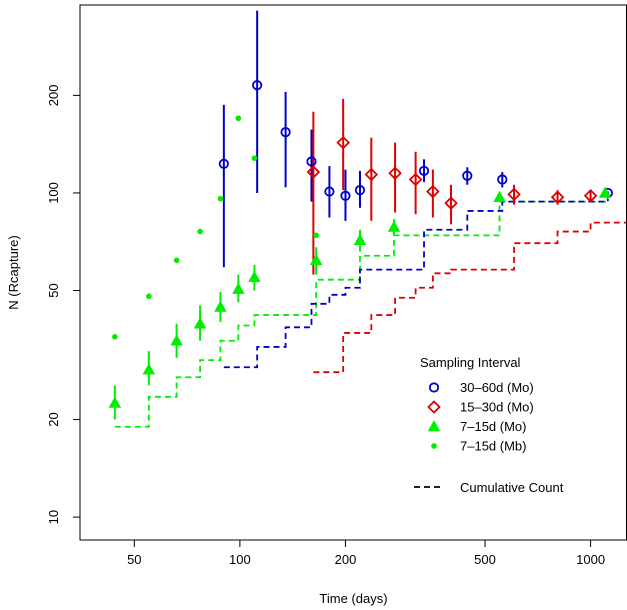 This screenshot has height=610, width=627. I want to click on y-axis: 10 20 50 100 200, so click(63, 304).